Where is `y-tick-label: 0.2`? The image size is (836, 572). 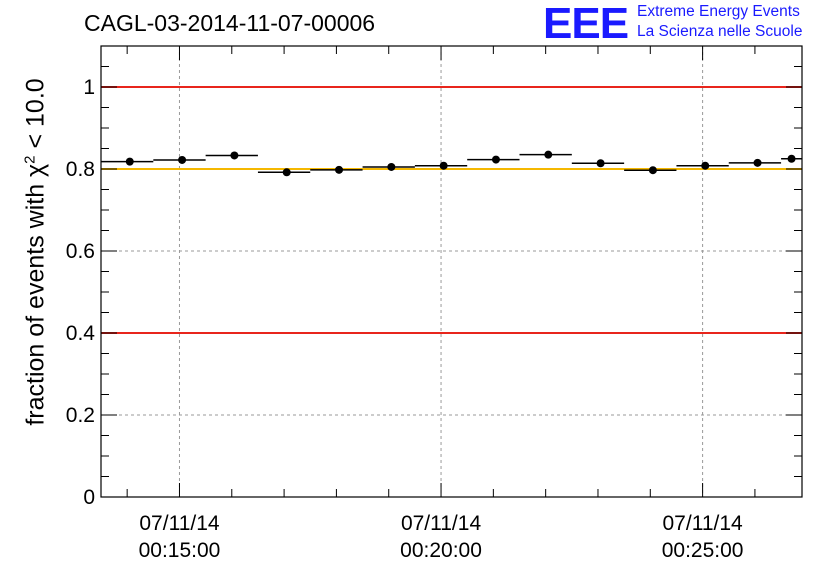
y-tick-label: 0.2 is located at coordinates (80, 415).